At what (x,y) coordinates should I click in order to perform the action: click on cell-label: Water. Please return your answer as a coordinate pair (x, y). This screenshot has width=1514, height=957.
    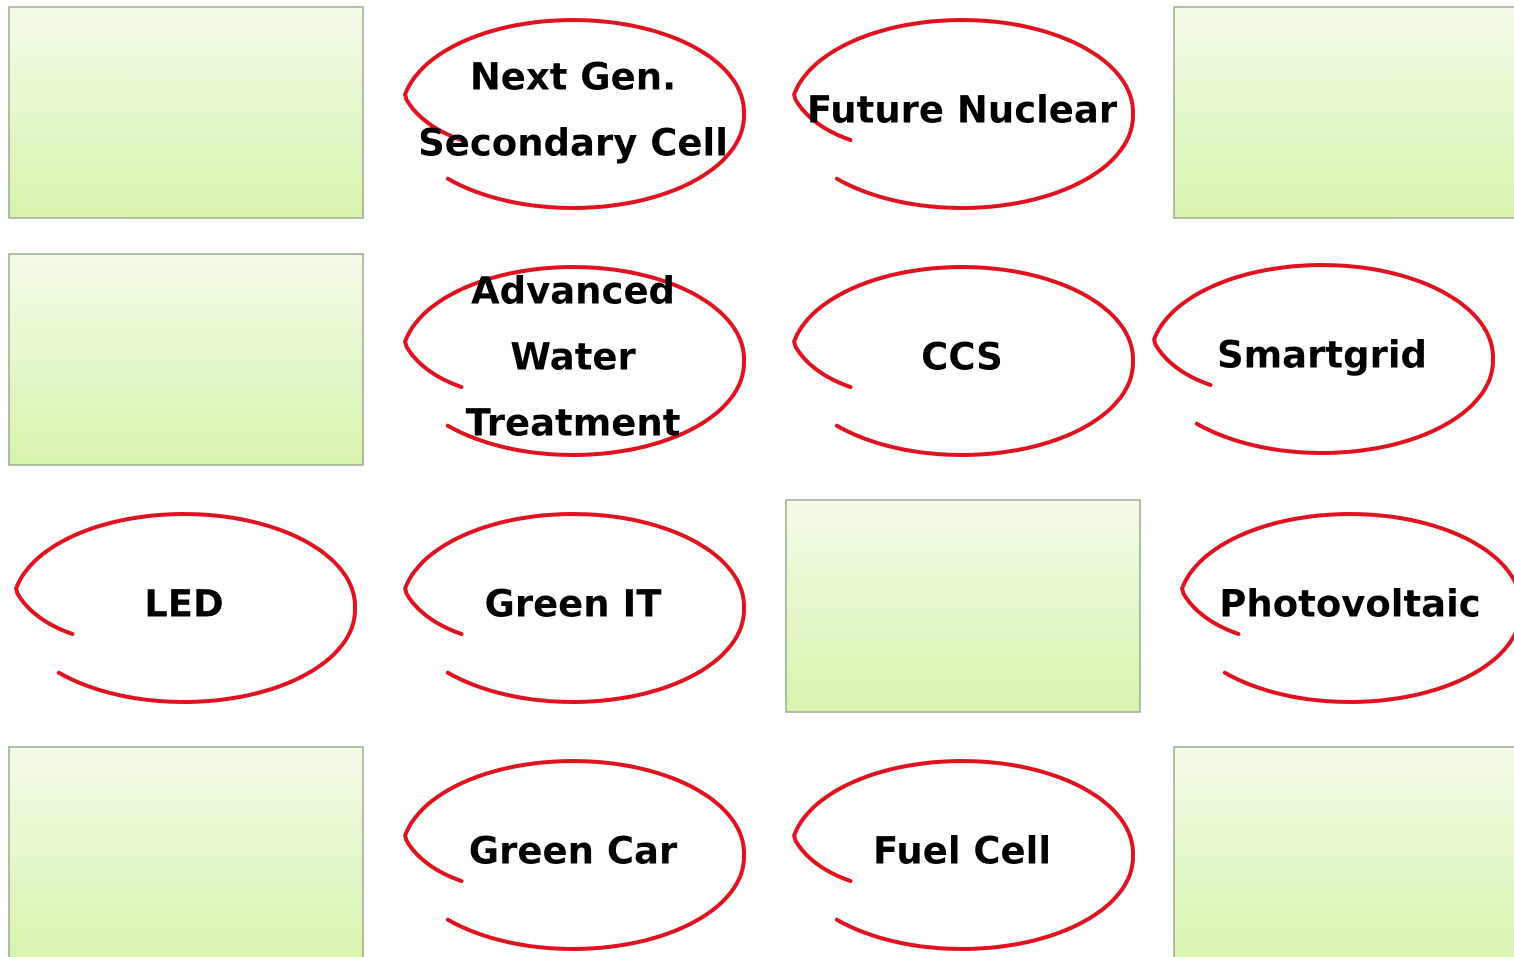
    Looking at the image, I should click on (573, 357).